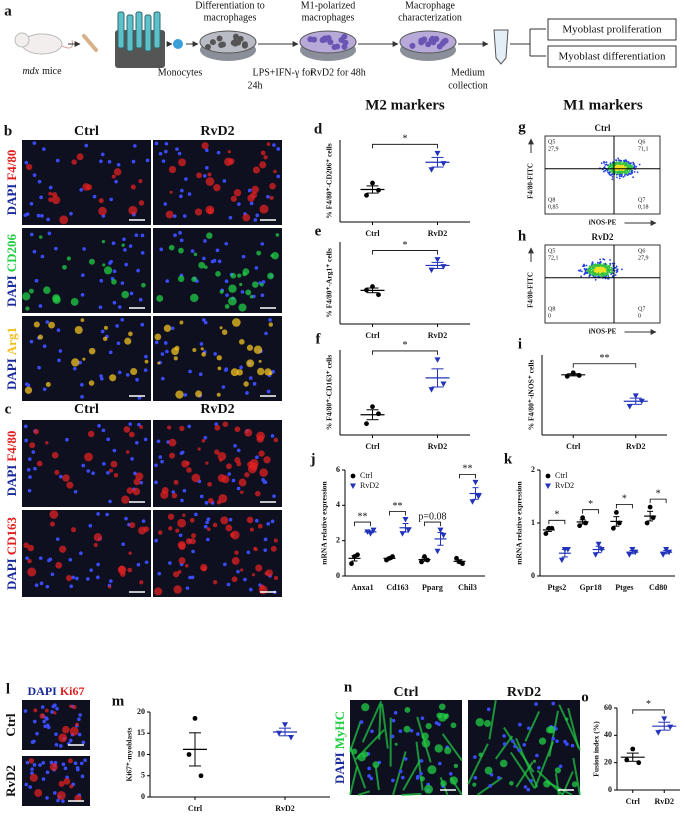  What do you see at coordinates (339, 730) in the screenshot?
I see `stain-marker: MyHC` at bounding box center [339, 730].